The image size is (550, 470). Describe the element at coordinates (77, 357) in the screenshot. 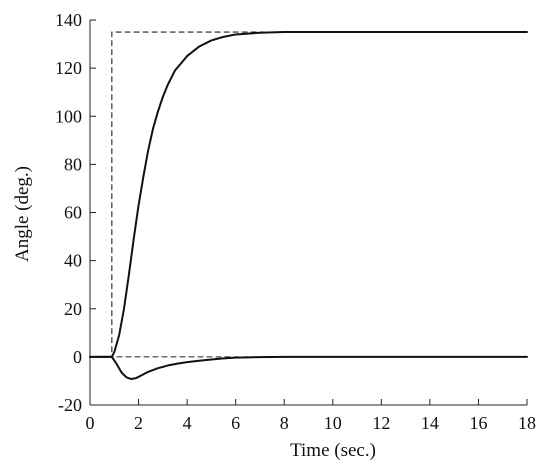

I see `y-tick-label: 0` at that location.